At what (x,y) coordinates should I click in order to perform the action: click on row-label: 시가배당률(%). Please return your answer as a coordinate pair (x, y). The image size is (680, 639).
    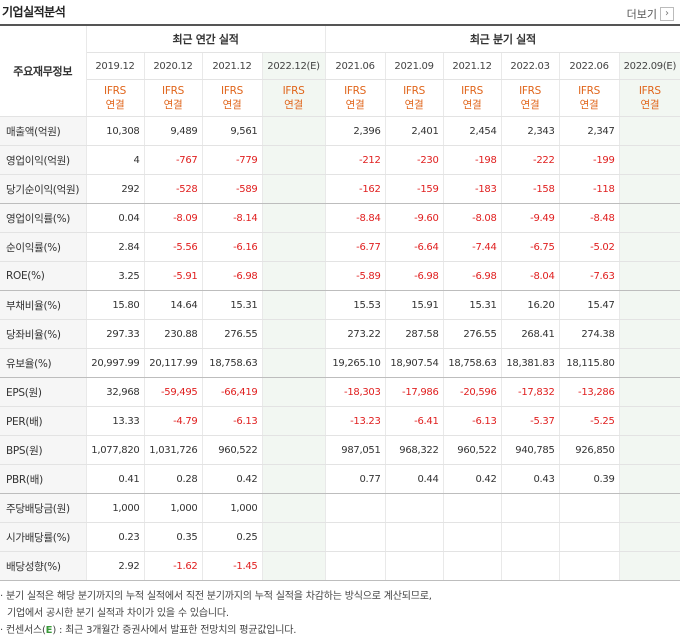
    Looking at the image, I should click on (43, 537).